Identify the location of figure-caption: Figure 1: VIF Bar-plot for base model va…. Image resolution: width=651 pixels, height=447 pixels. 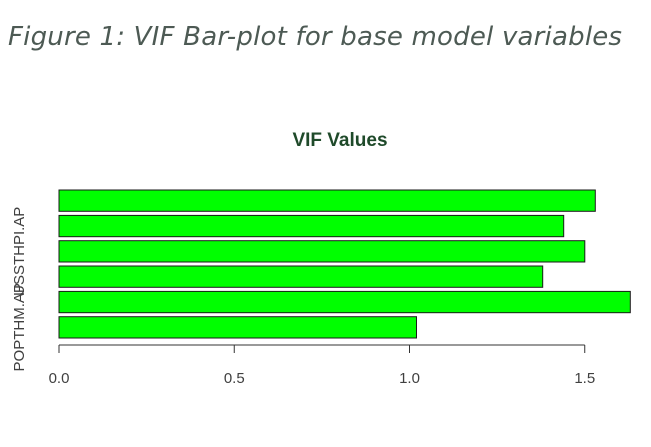
(315, 37).